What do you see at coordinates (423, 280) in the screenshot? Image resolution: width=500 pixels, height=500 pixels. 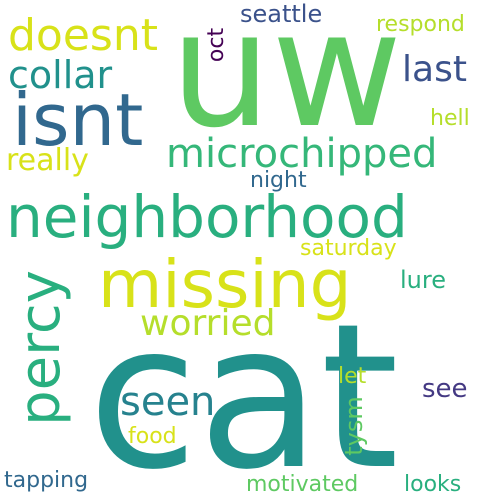 I see `word-lure: lure` at bounding box center [423, 280].